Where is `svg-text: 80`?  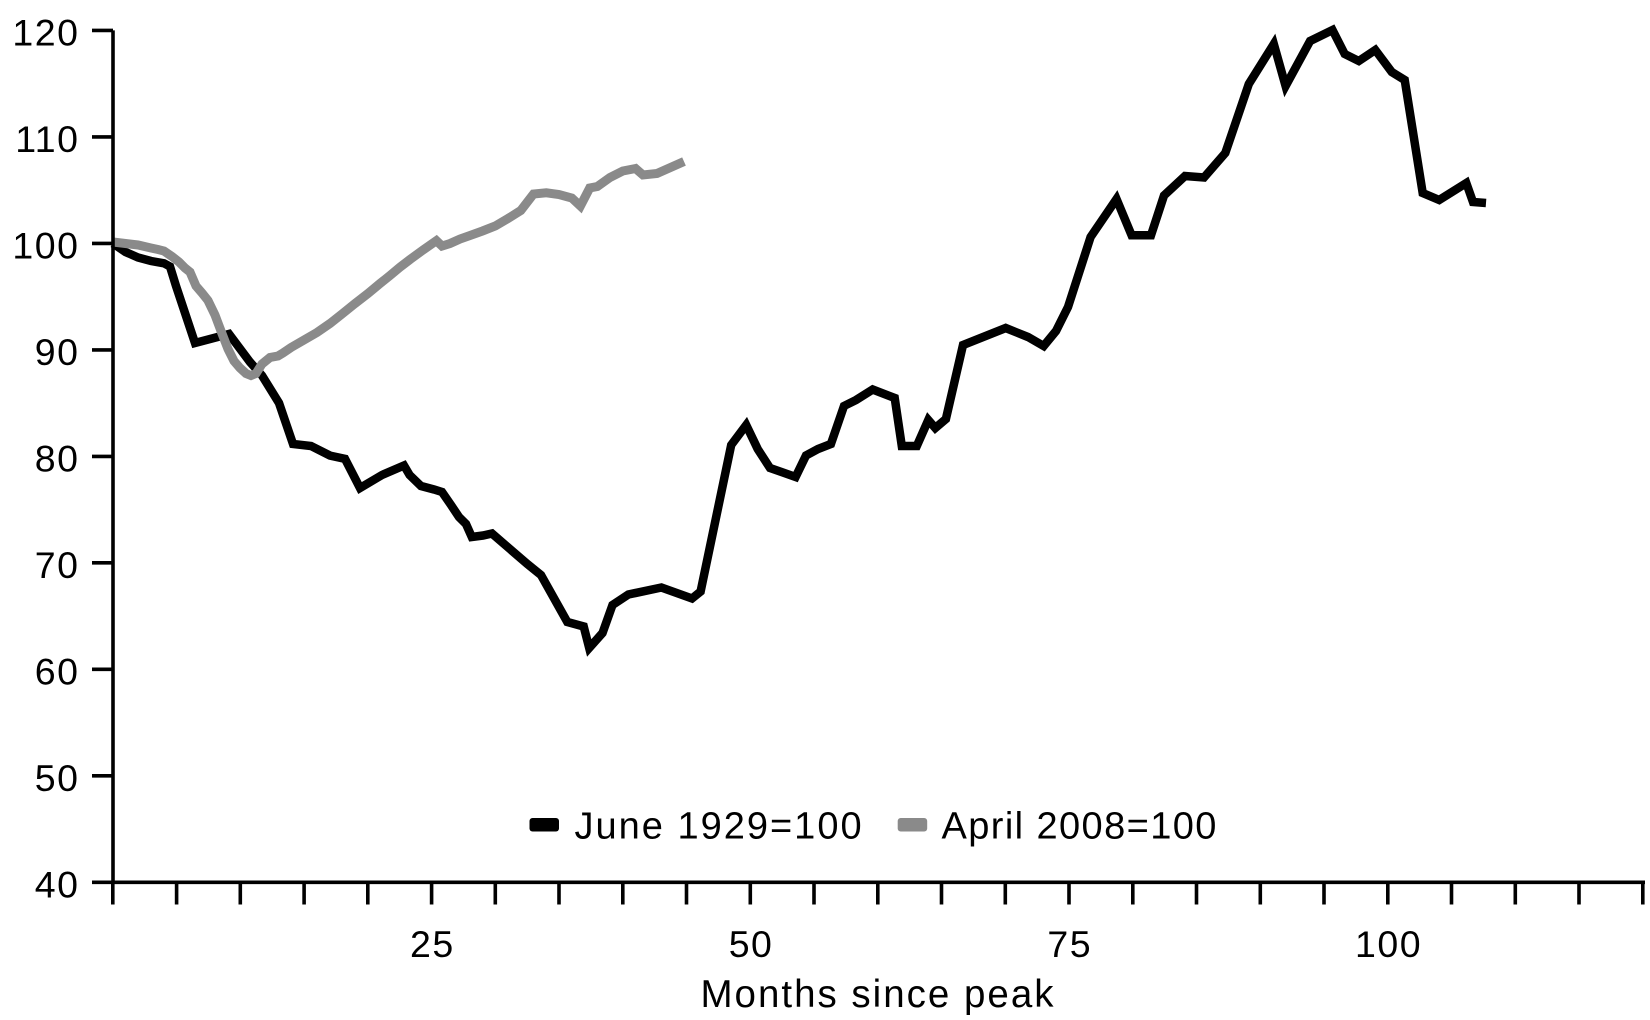 svg-text: 80 is located at coordinates (57, 459).